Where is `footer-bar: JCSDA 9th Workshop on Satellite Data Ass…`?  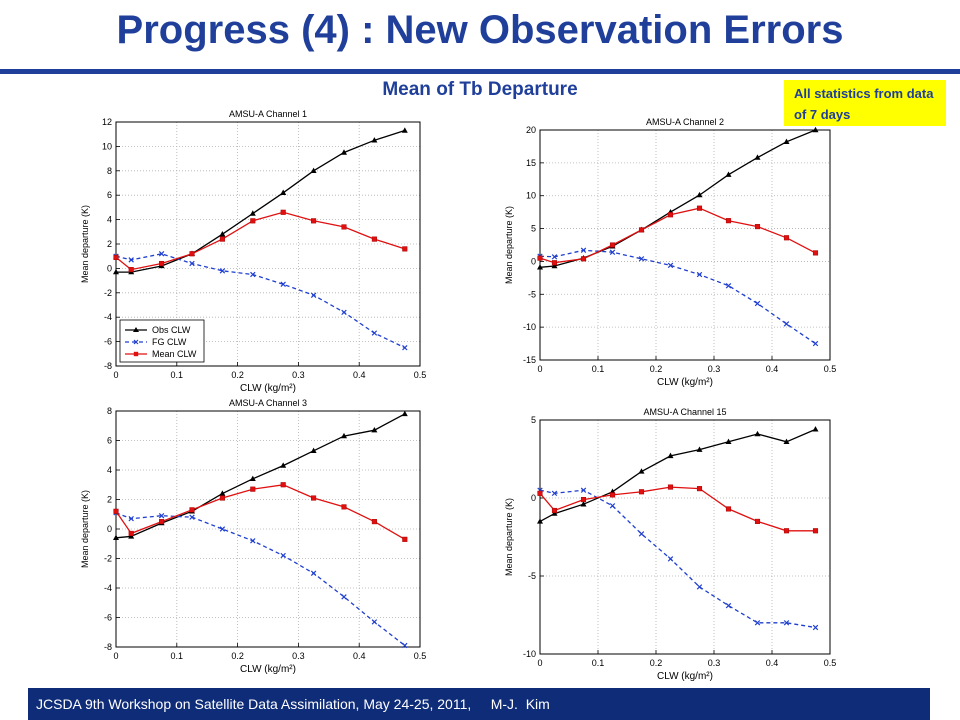
footer-bar: JCSDA 9th Workshop on Satellite Data Ass… is located at coordinates (479, 704).